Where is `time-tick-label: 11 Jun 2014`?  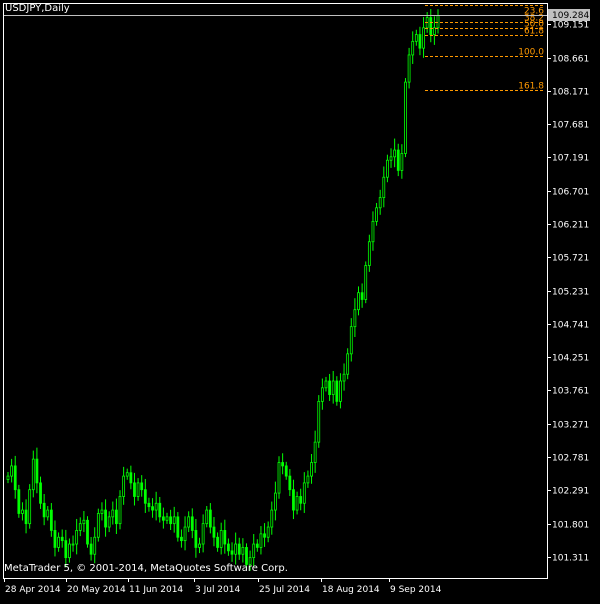
time-tick-label: 11 Jun 2014 is located at coordinates (156, 590).